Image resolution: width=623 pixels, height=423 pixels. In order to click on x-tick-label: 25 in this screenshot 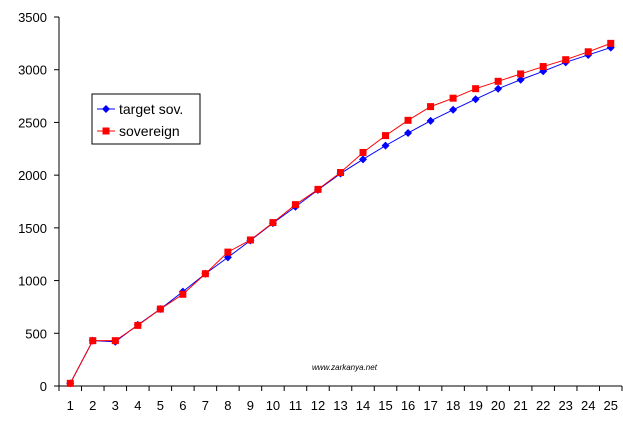, I will do `click(611, 405)`.